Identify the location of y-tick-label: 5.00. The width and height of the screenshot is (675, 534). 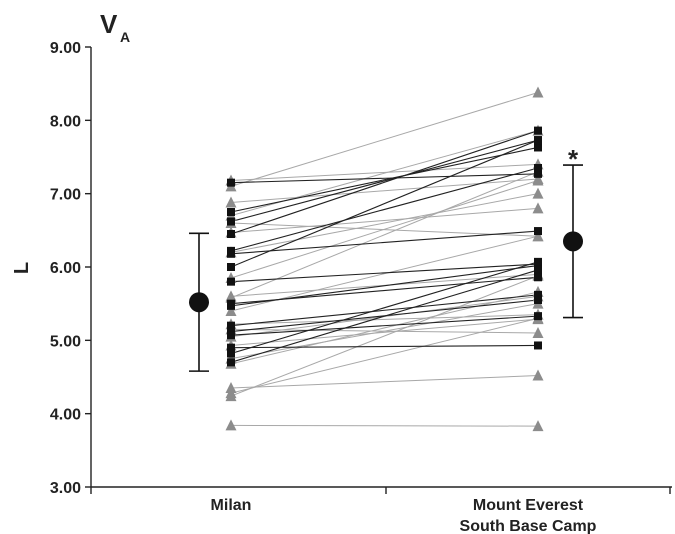
(65, 341).